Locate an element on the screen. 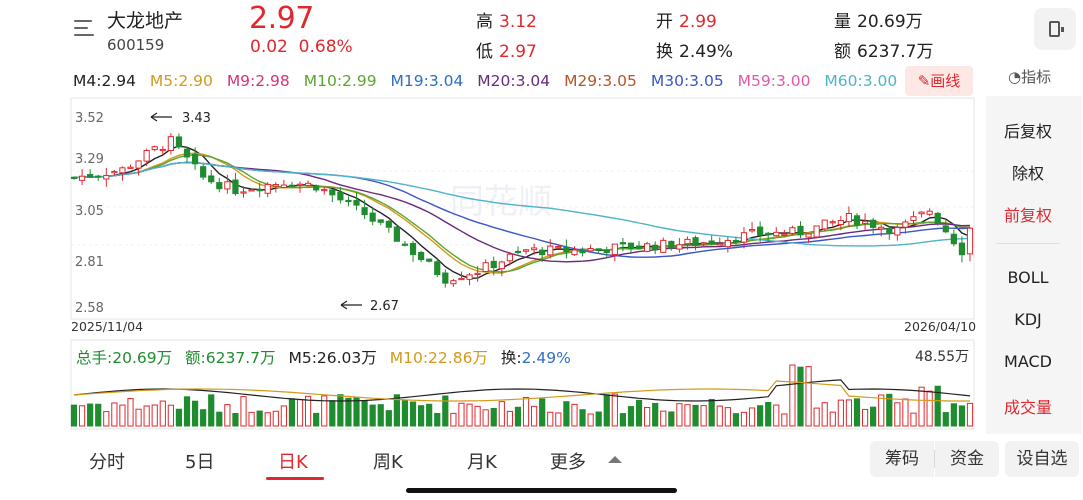  y-tick: 2.81 is located at coordinates (89, 262).